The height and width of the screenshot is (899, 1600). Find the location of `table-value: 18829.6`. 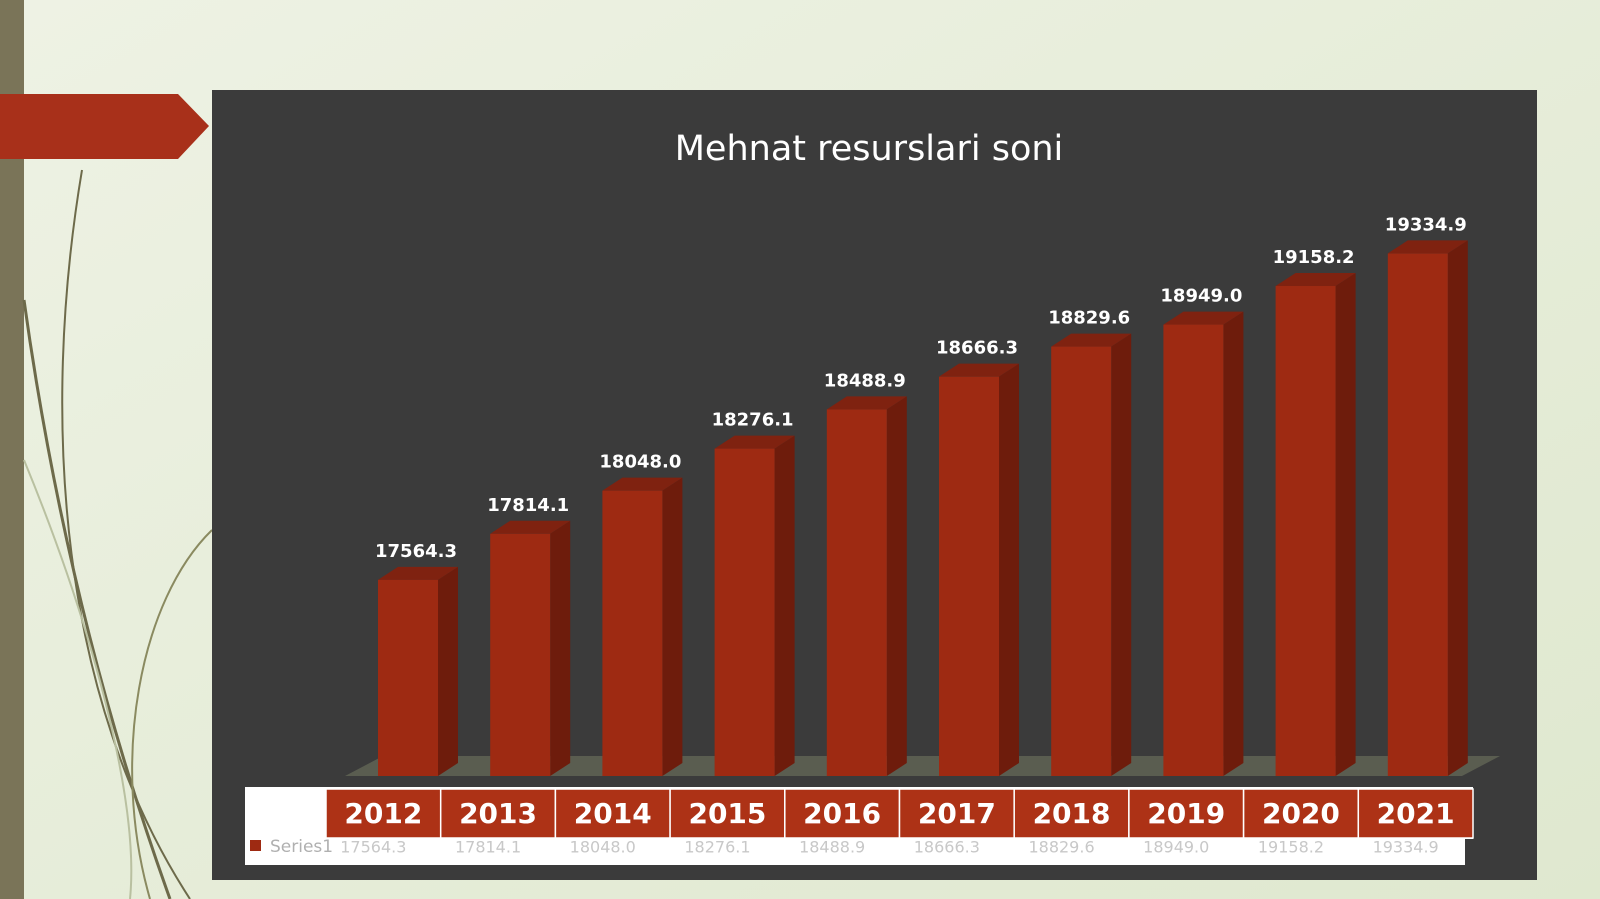

table-value: 18829.6 is located at coordinates (1061, 847).